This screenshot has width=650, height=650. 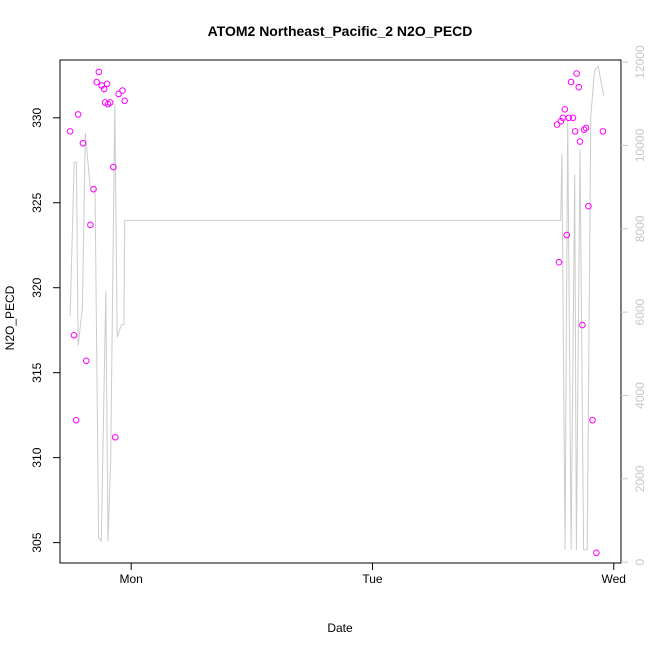 I want to click on left-y-tick-label: 305, so click(x=37, y=542).